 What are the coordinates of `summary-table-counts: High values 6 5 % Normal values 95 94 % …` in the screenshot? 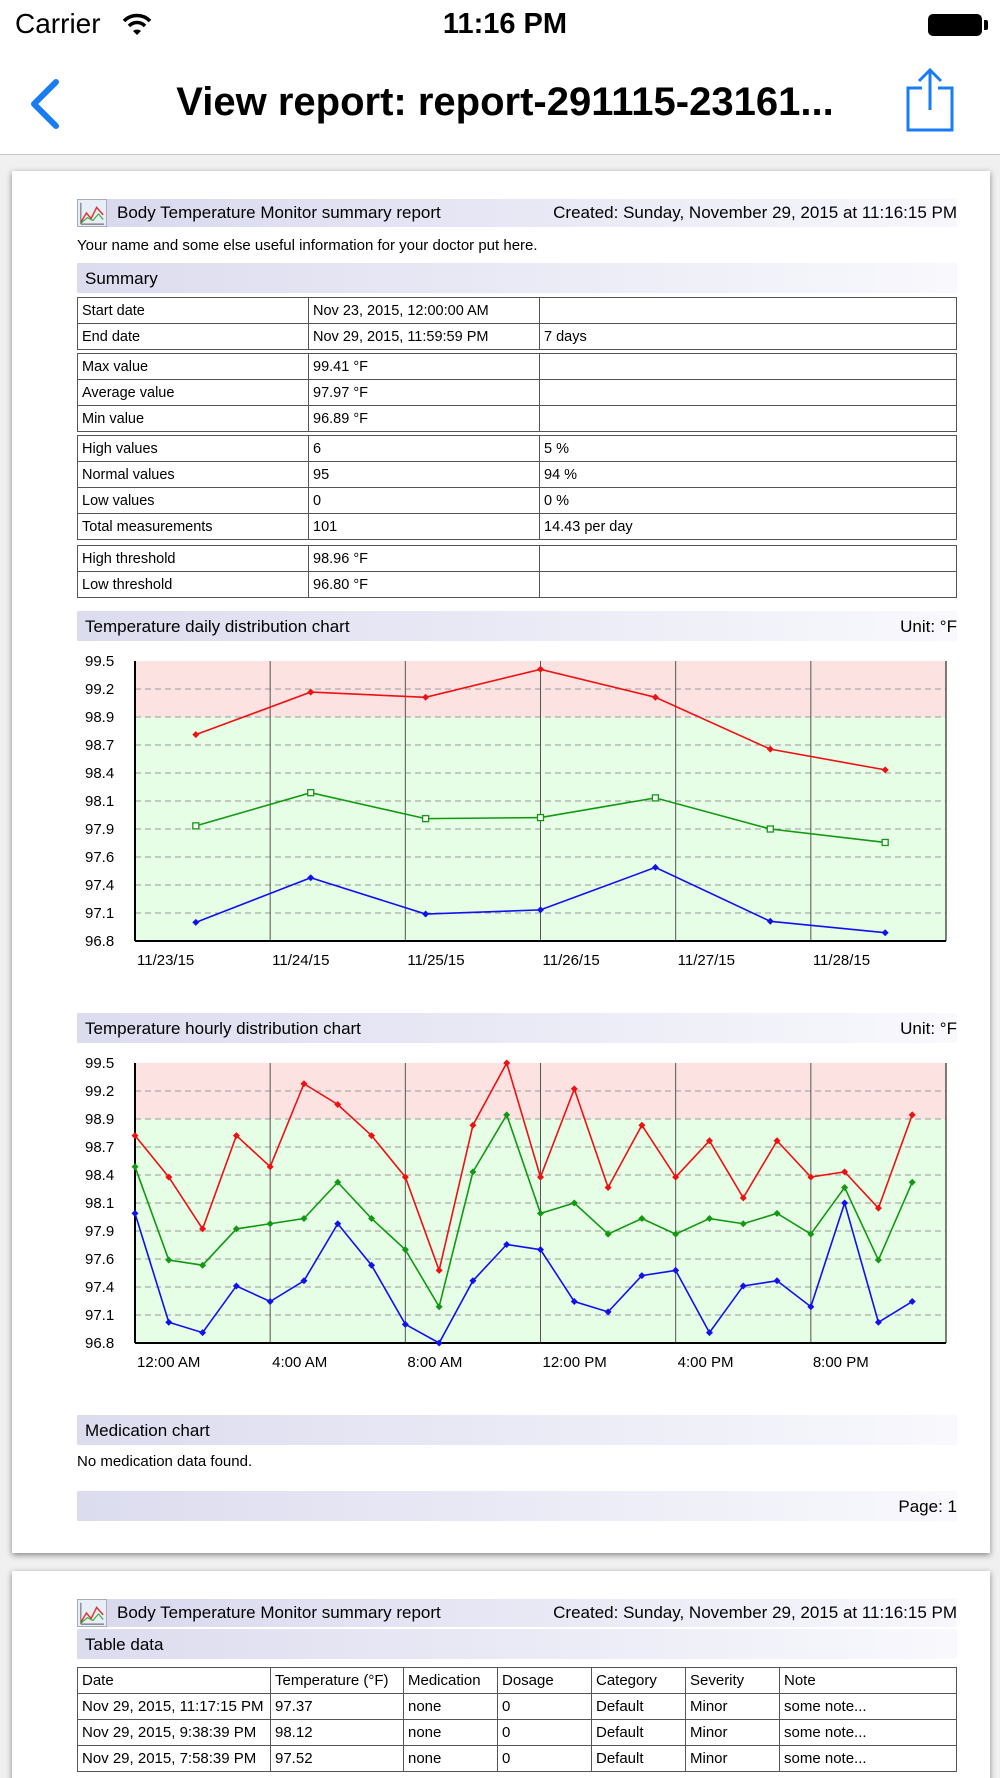 It's located at (517, 487).